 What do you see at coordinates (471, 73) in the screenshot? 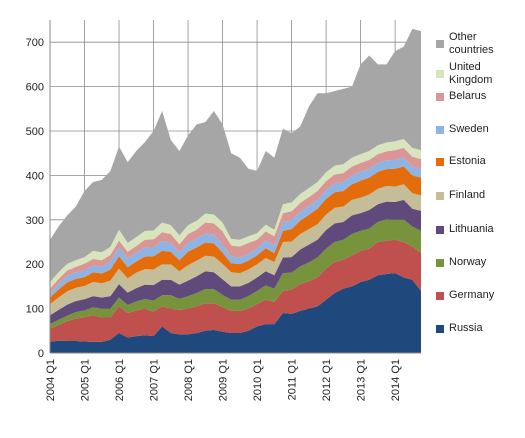
I see `legend-label: United Kingdom` at bounding box center [471, 73].